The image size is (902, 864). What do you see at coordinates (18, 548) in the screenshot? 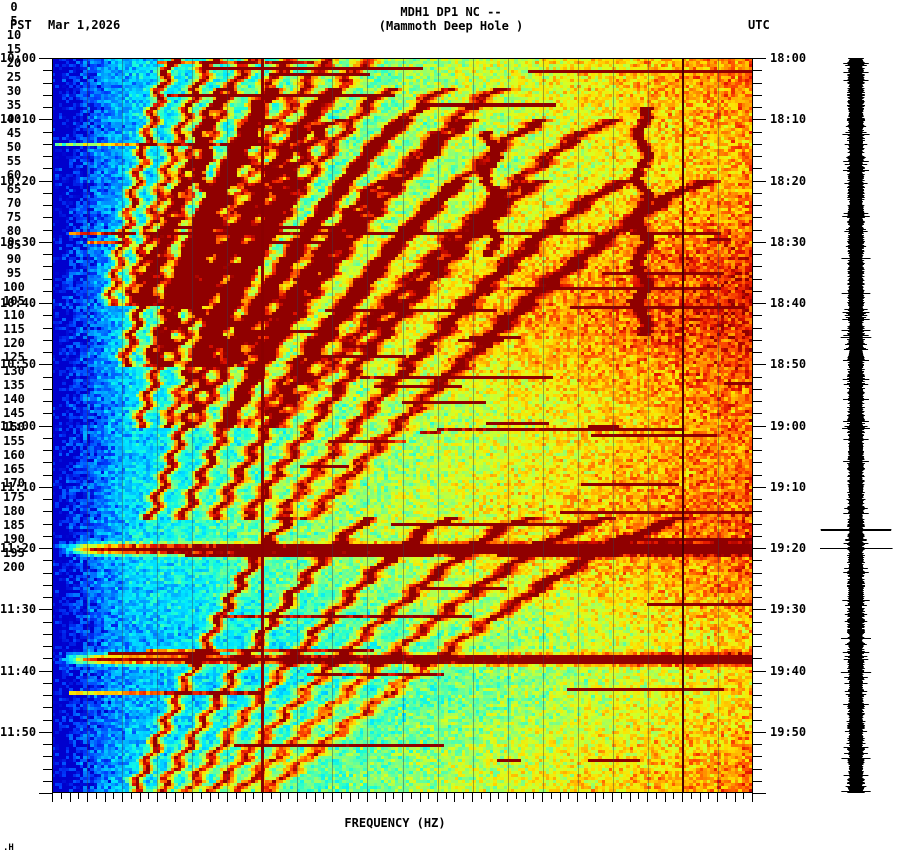
I see `time-tick-label-pst: 11:20` at bounding box center [18, 548].